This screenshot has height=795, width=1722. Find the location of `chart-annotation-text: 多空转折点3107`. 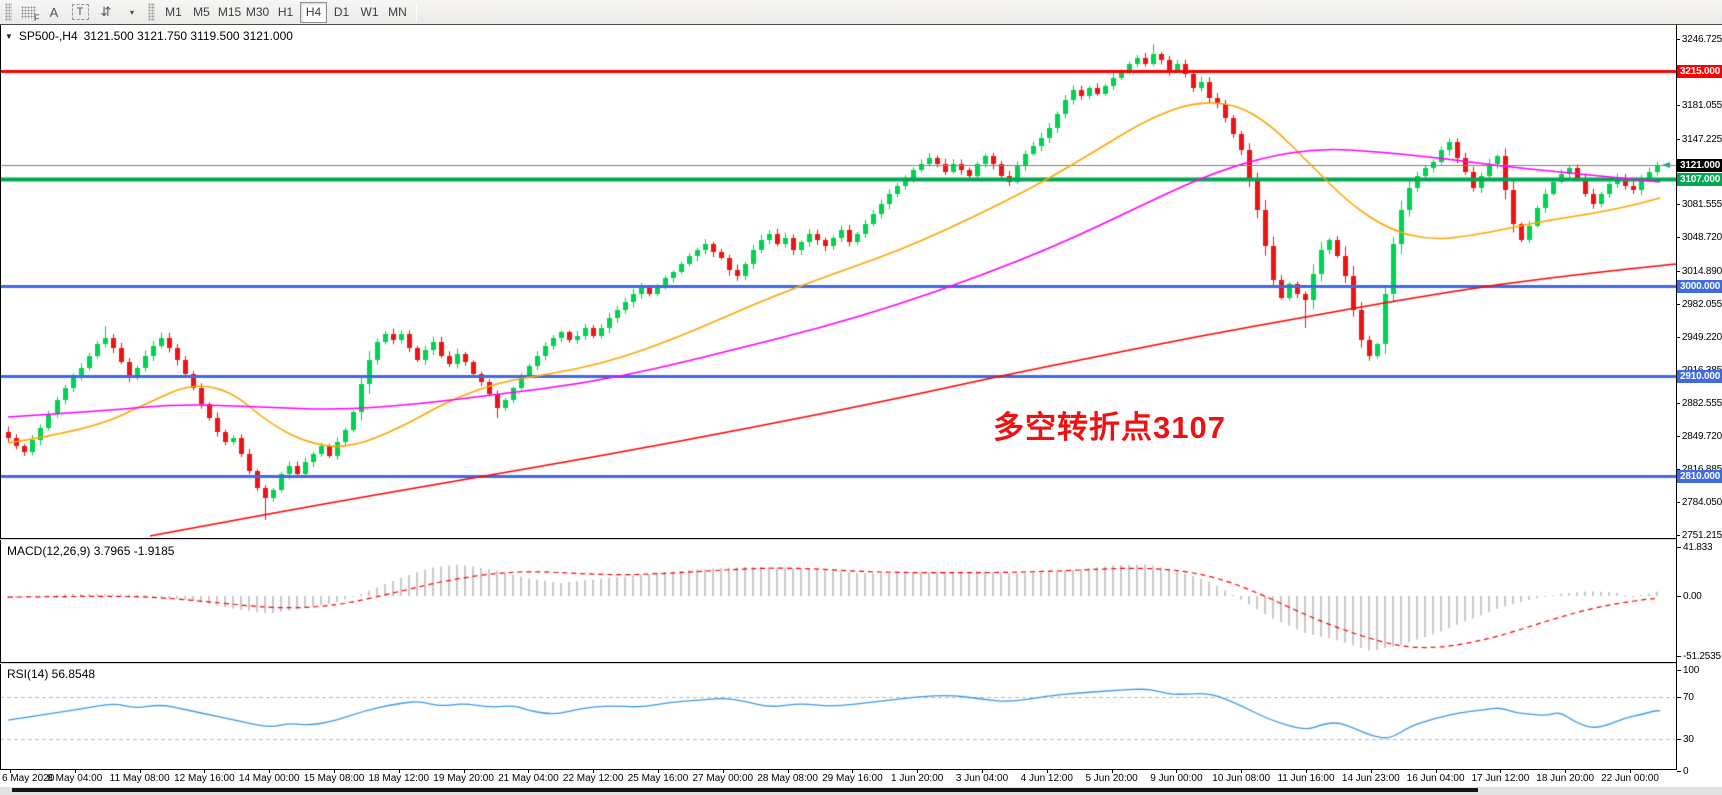

chart-annotation-text: 多空转折点3107 is located at coordinates (1109, 427).